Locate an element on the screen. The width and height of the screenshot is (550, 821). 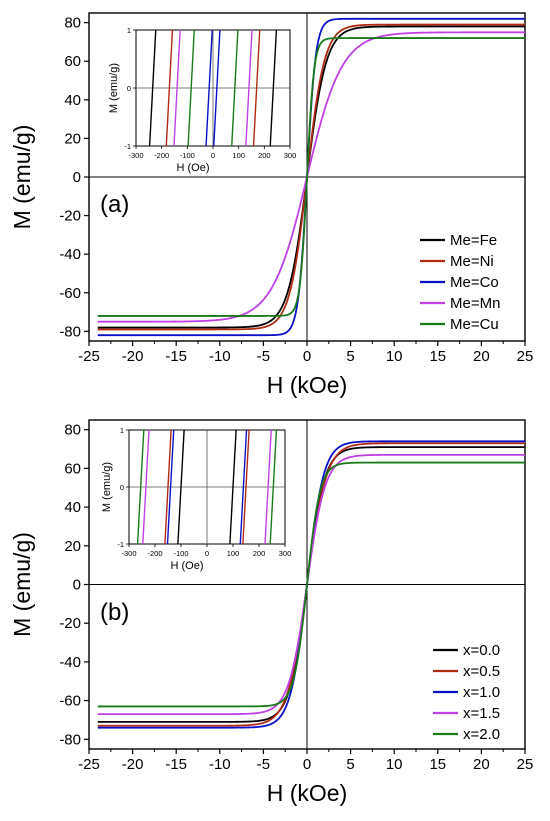
y-tick-label: 0 is located at coordinates (77, 177).